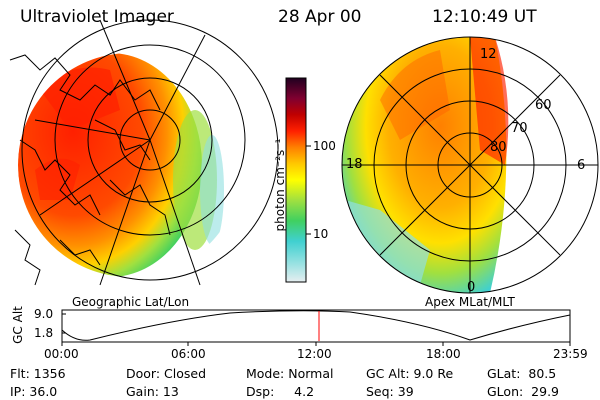 This screenshot has width=600, height=400. Describe the element at coordinates (354, 164) in the screenshot. I see `mlt-label-18: 18` at that location.